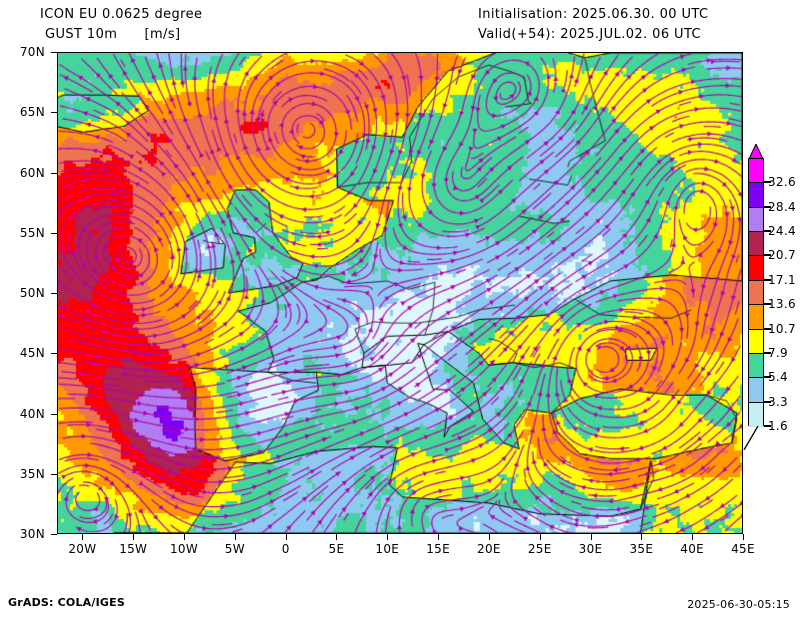 Image resolution: width=800 pixels, height=618 pixels. I want to click on colorbar-bottom-tail-icon, so click(751, 438).